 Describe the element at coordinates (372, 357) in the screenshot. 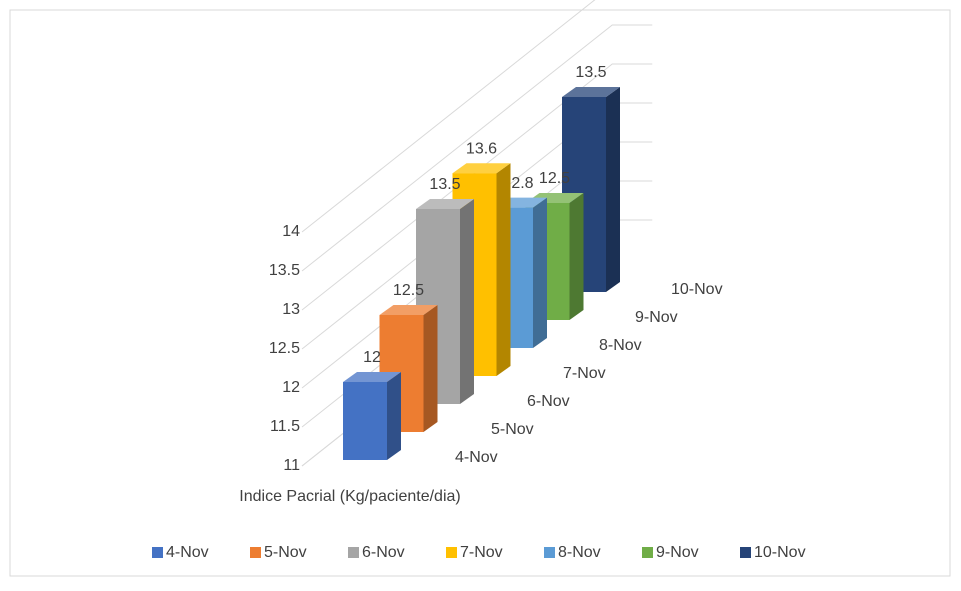

I see `value-label: 12` at that location.